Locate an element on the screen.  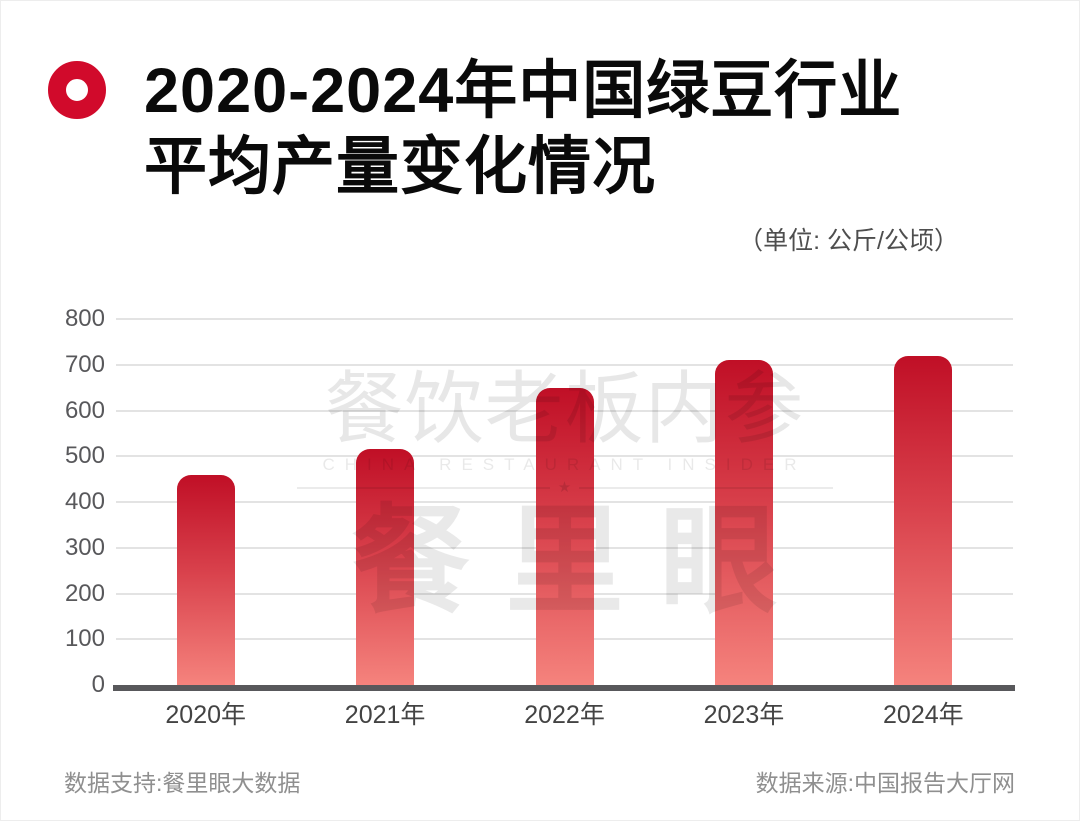
x-tick-label: 2023年 is located at coordinates (744, 715).